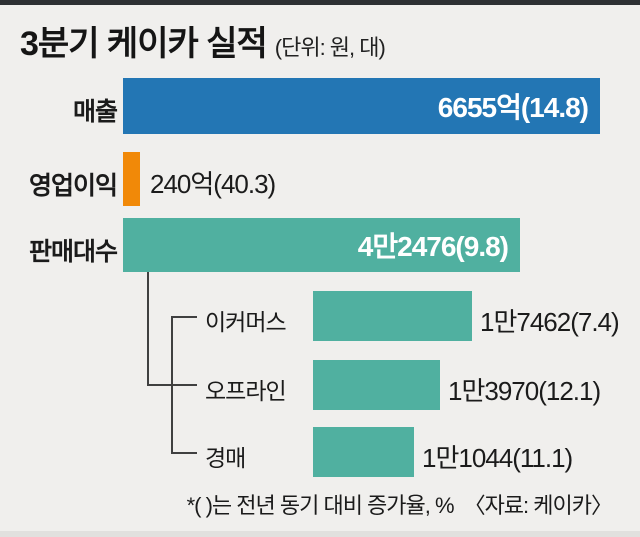 The height and width of the screenshot is (537, 640). I want to click on bar-revenue: 6655억(14.8), so click(361, 106).